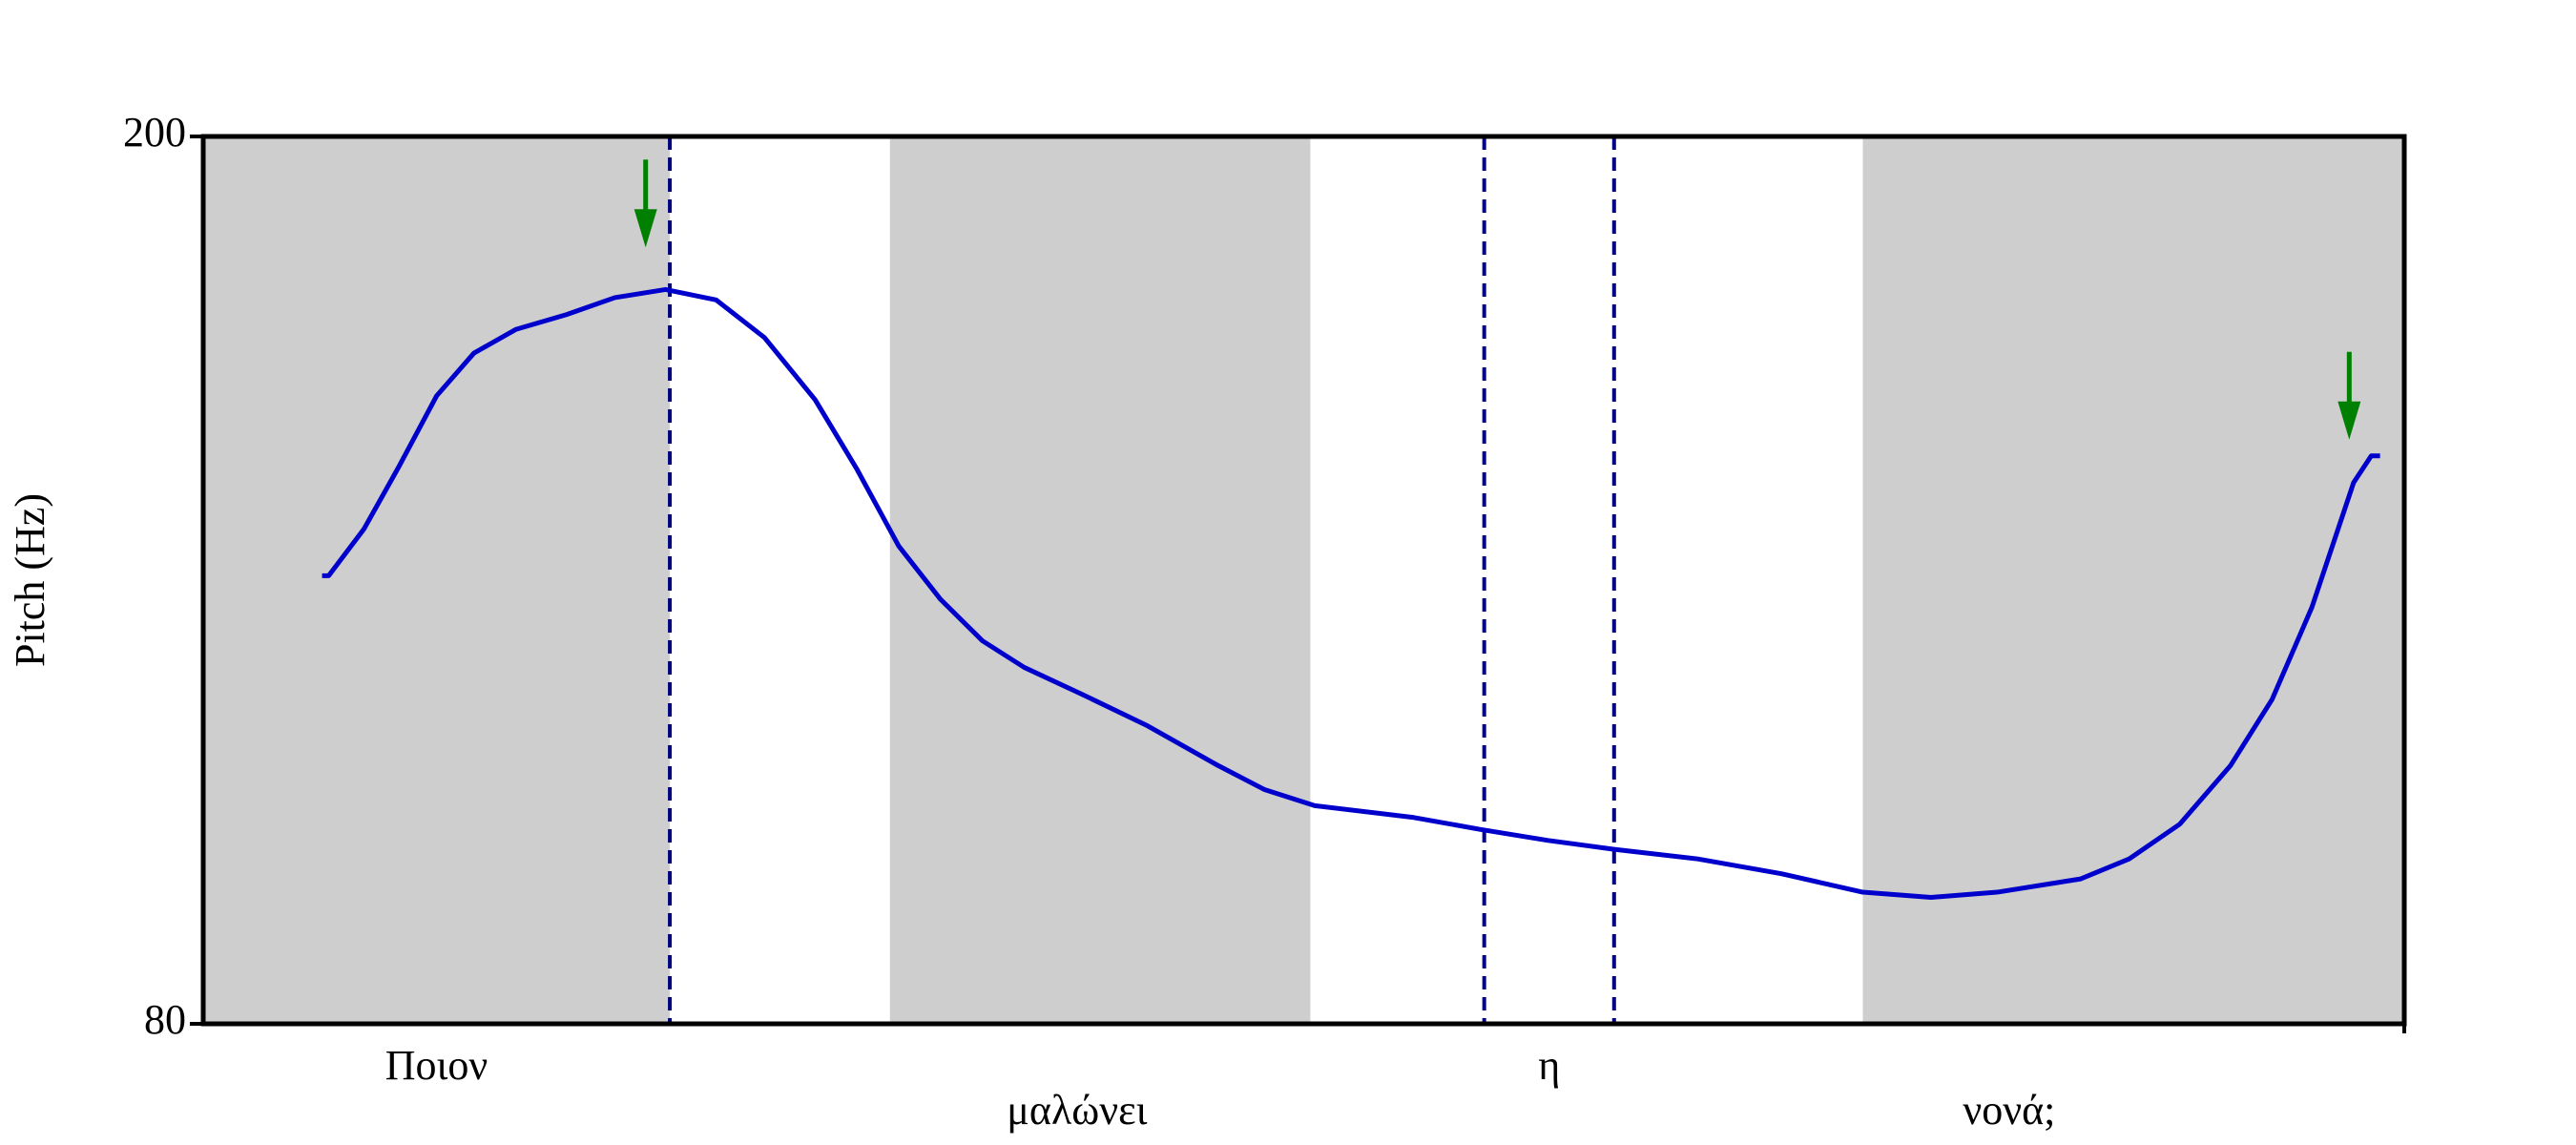 The height and width of the screenshot is (1145, 2576). Describe the element at coordinates (1077, 1111) in the screenshot. I see `word-label: μαλώνει` at that location.